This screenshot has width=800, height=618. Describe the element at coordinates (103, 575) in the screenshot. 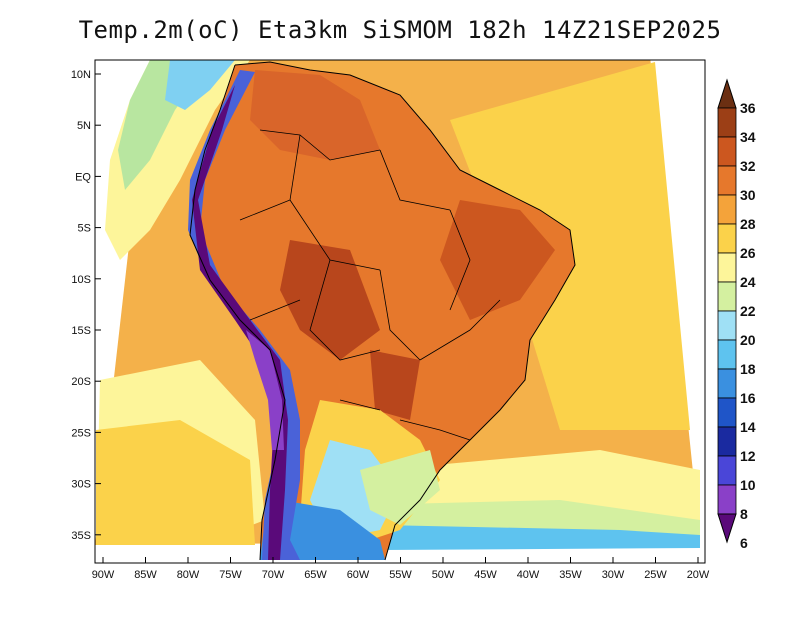

I see `lon-label: 90W` at that location.